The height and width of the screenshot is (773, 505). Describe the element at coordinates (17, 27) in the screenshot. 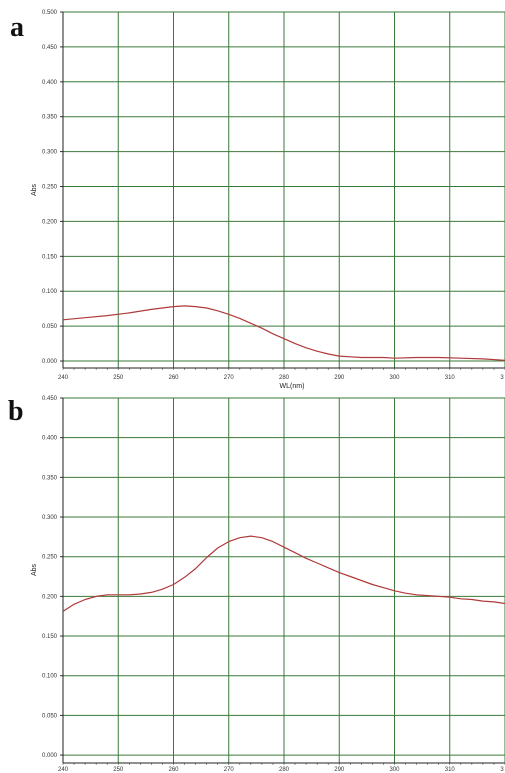

I see `panel-letter: a` at that location.